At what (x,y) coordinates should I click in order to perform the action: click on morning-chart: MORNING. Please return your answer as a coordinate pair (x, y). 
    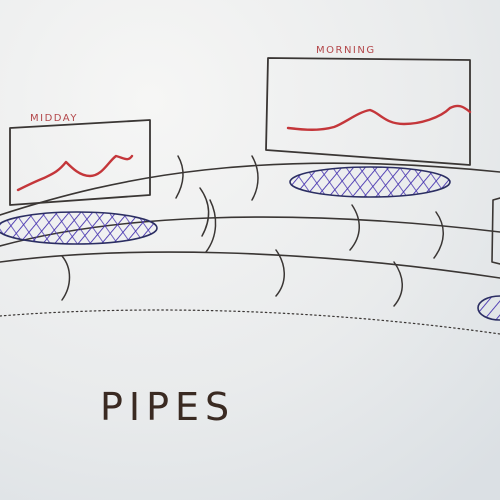
    Looking at the image, I should click on (368, 105).